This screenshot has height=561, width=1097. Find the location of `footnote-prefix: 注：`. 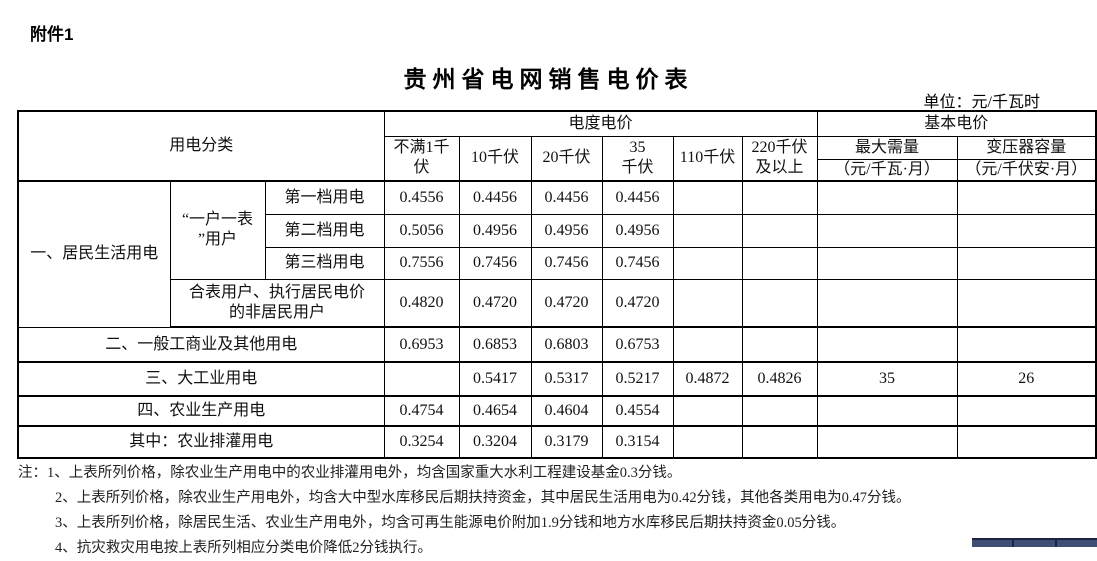

footnote-prefix: 注： is located at coordinates (32, 473).